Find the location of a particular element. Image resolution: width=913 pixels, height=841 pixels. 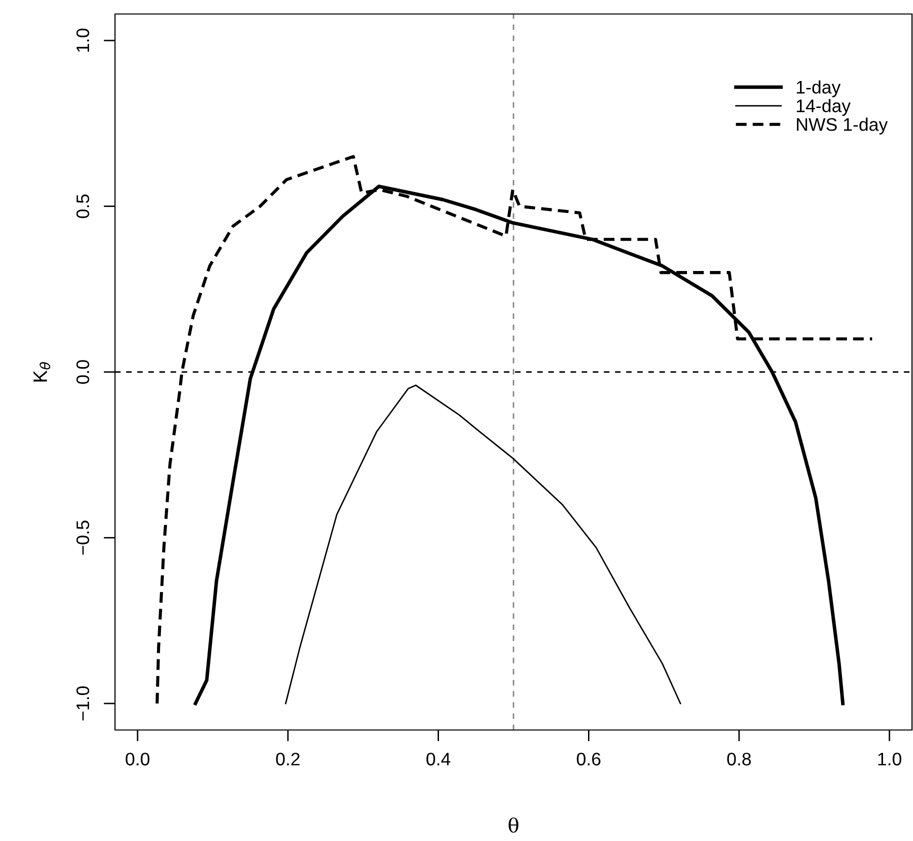

y-tick-label: 0.5 is located at coordinates (83, 206).